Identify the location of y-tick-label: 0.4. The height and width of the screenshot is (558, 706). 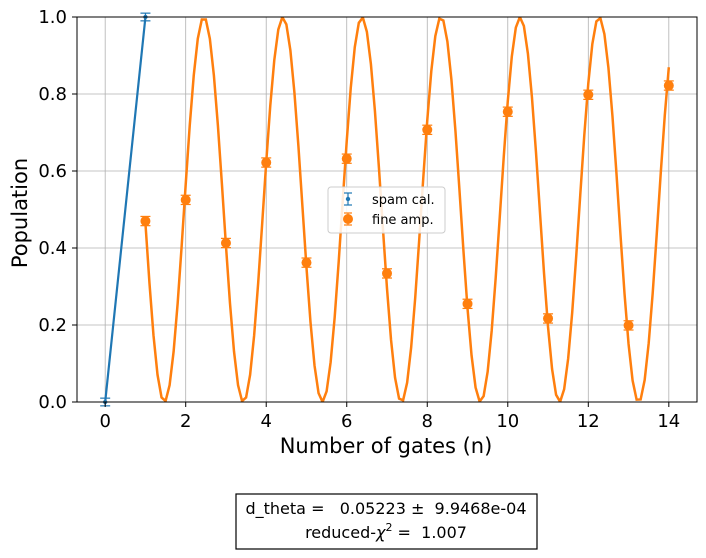
(52, 248).